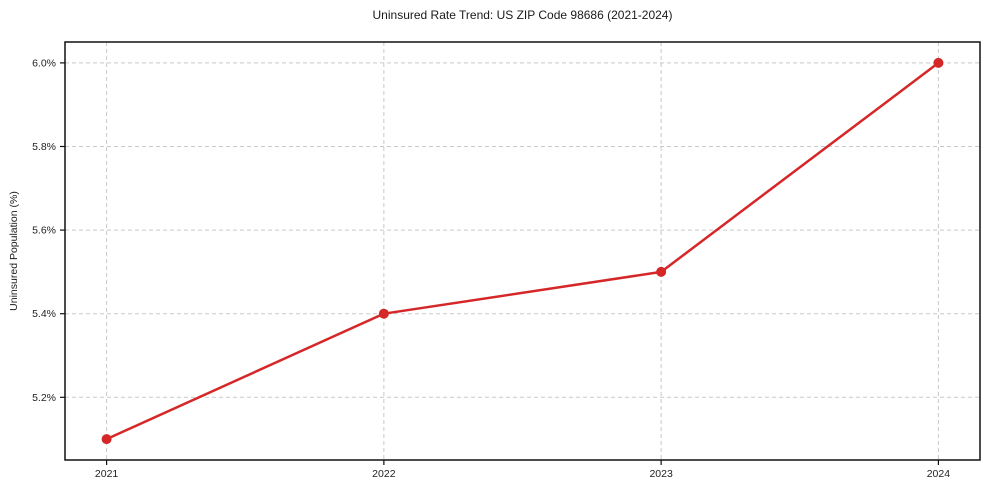 The image size is (989, 490). What do you see at coordinates (939, 474) in the screenshot?
I see `x-tick-label: 2024` at bounding box center [939, 474].